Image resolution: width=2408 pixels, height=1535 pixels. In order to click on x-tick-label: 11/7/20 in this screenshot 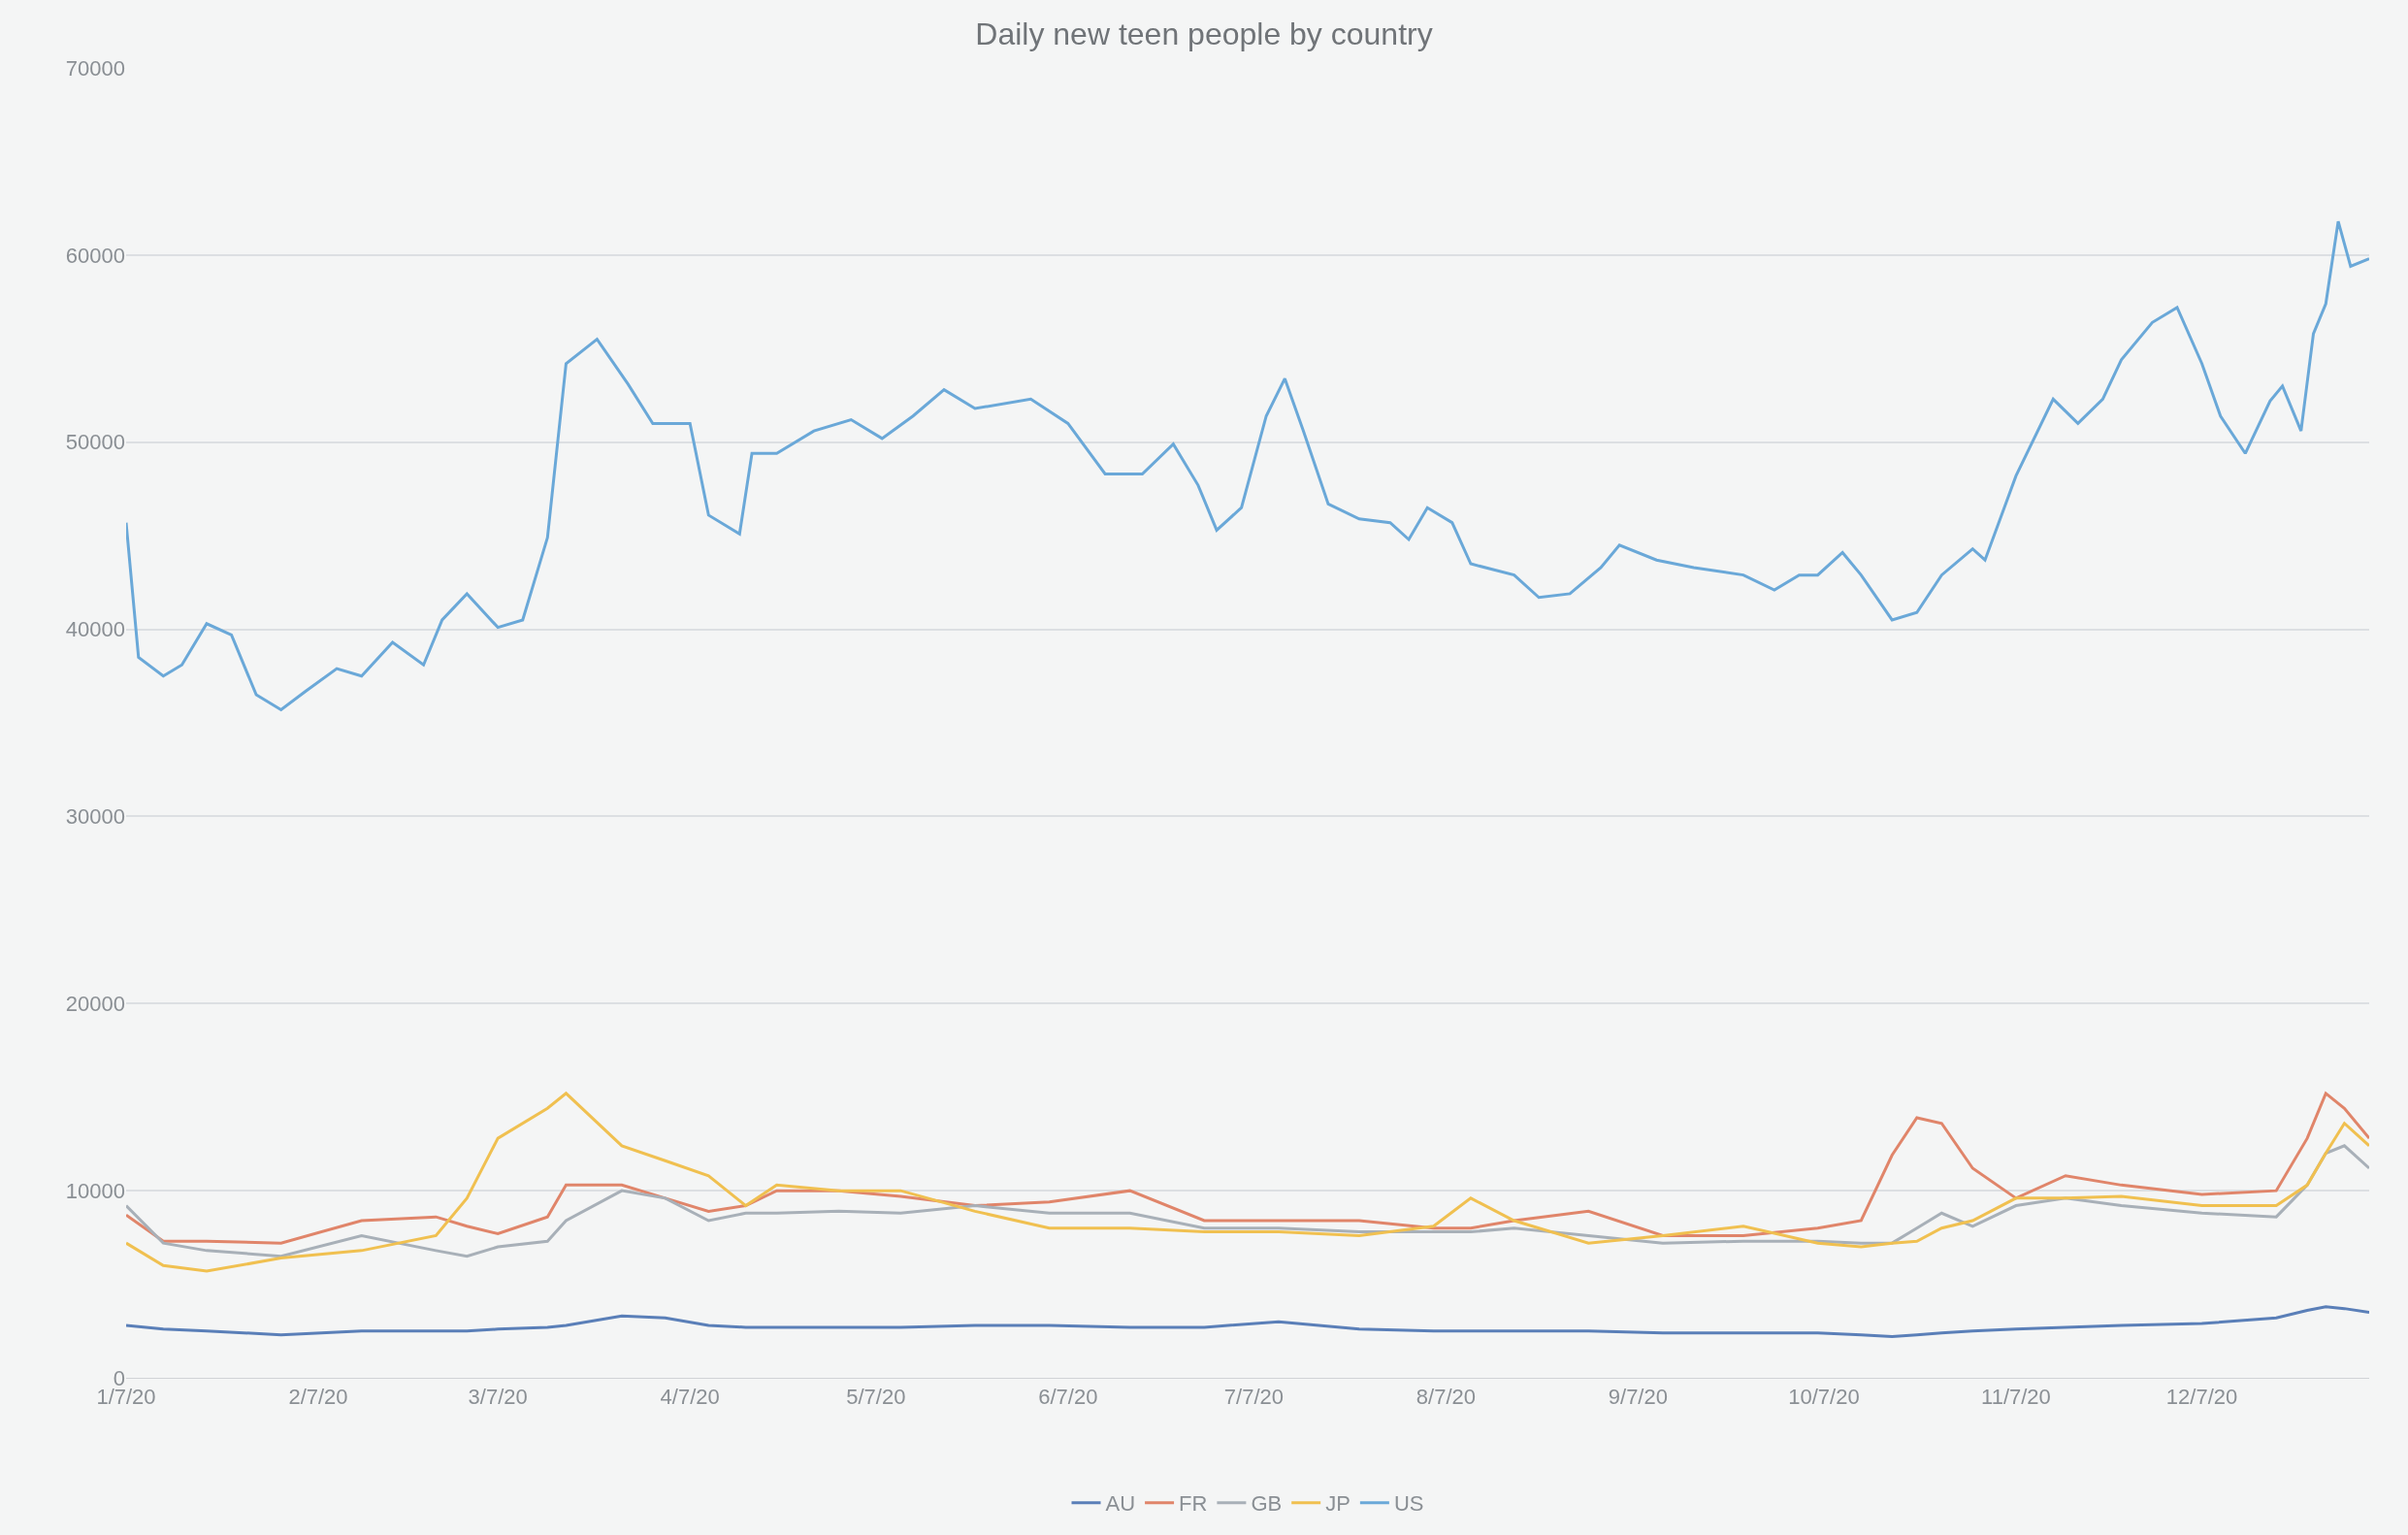, I will do `click(2016, 1398)`.